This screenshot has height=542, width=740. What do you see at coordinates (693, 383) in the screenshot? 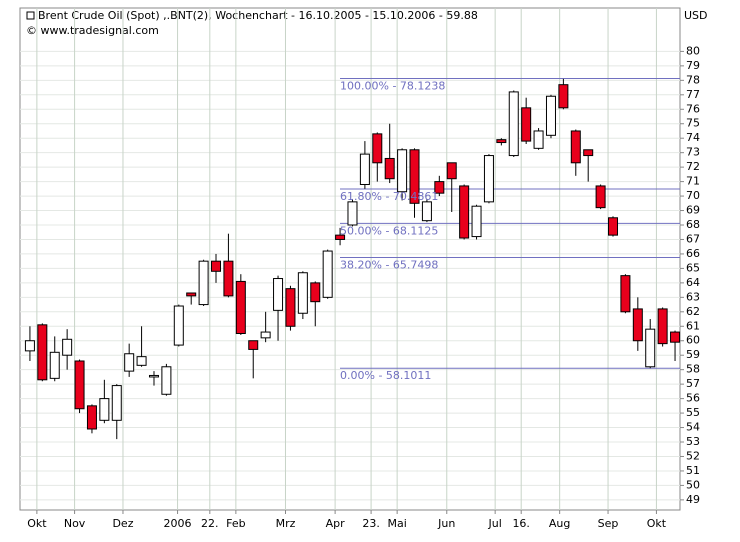
I see `y-tick-label: 57` at bounding box center [693, 383].